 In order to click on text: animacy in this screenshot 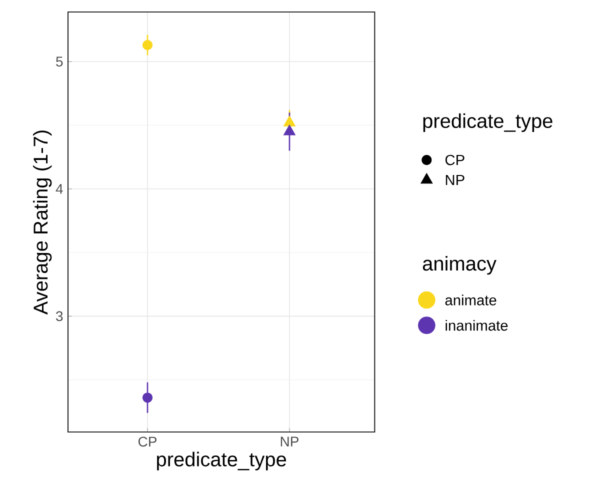, I will do `click(459, 265)`.